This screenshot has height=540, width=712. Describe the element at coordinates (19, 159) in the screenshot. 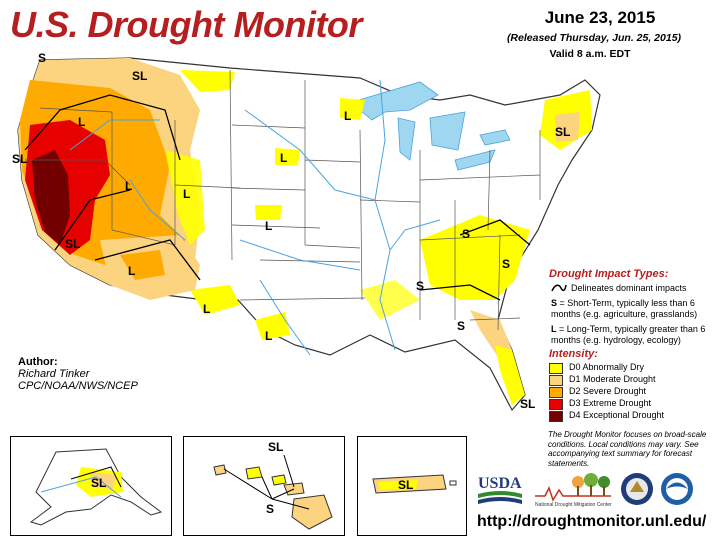

I see `label-sl-california: SL` at that location.